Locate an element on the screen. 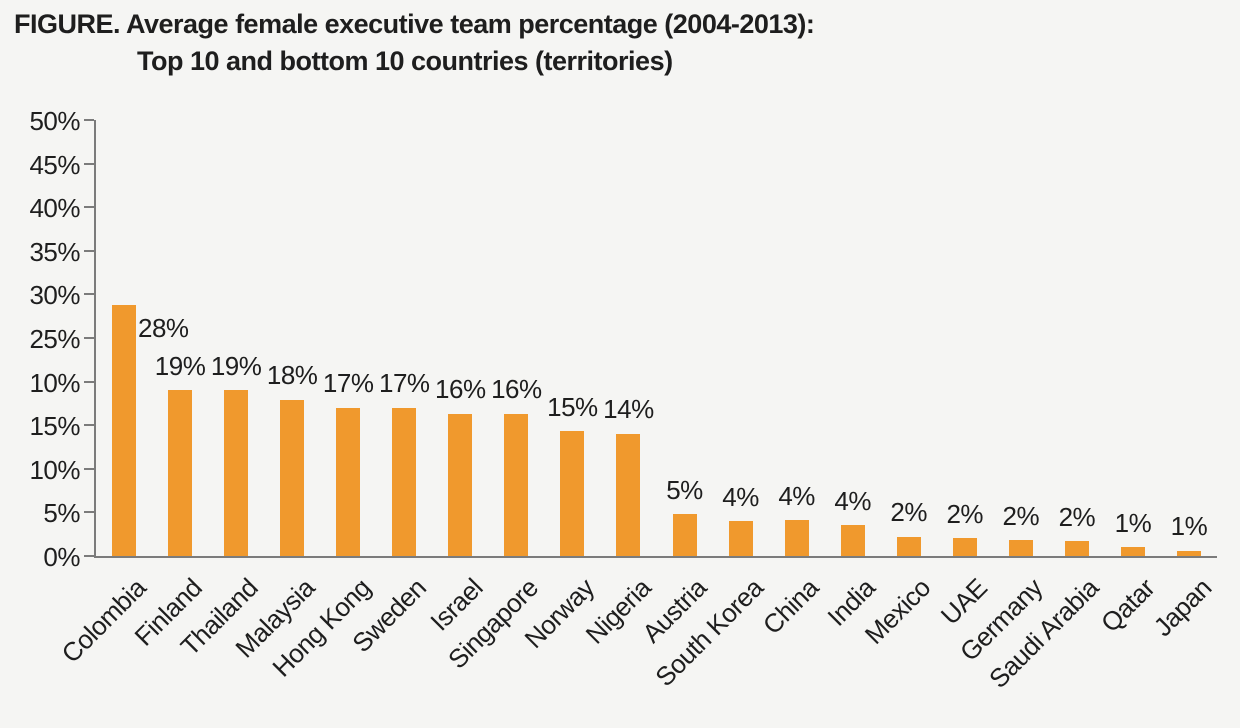 The height and width of the screenshot is (728, 1240). bar-column: 2% Saudi Arabia is located at coordinates (1044, 406).